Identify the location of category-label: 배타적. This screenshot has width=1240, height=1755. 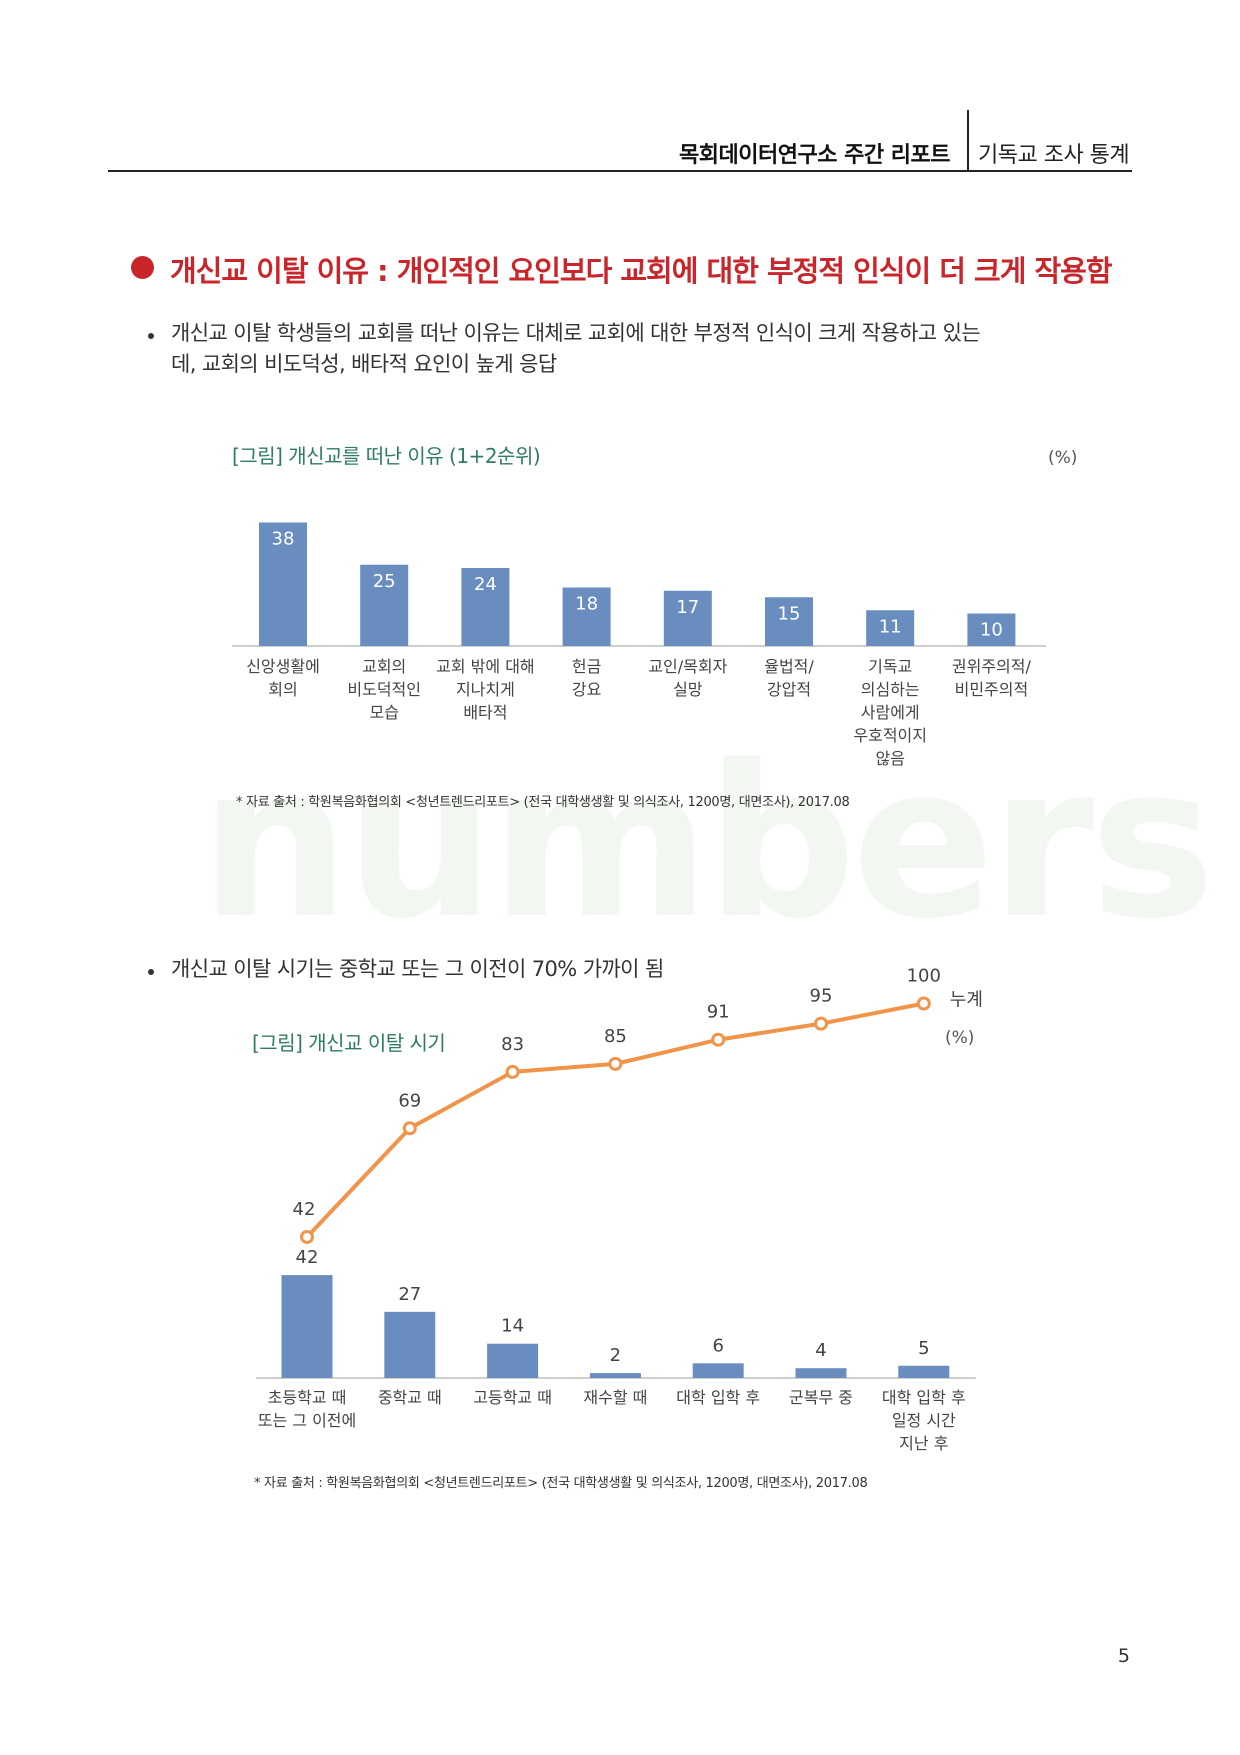
(485, 712).